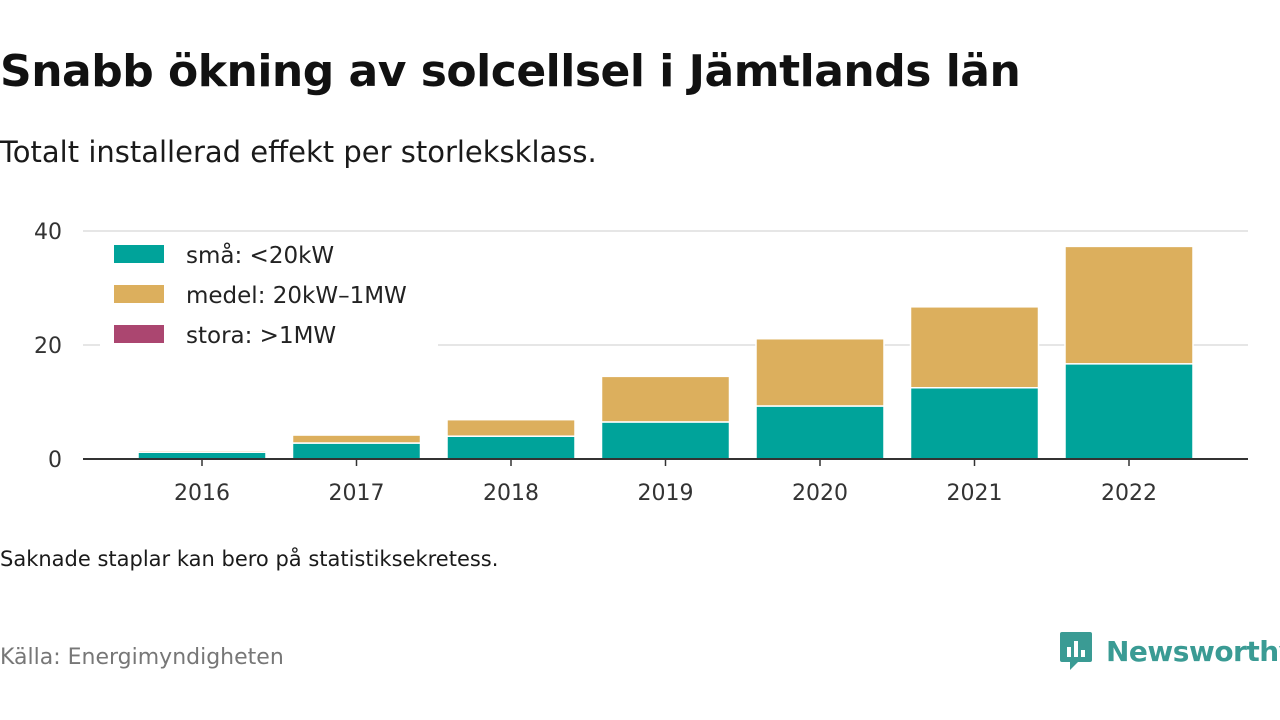 This screenshot has height=720, width=1280. I want to click on legend: små: <20kW medel: 20kW–1MW stora: >1MW, so click(269, 290).